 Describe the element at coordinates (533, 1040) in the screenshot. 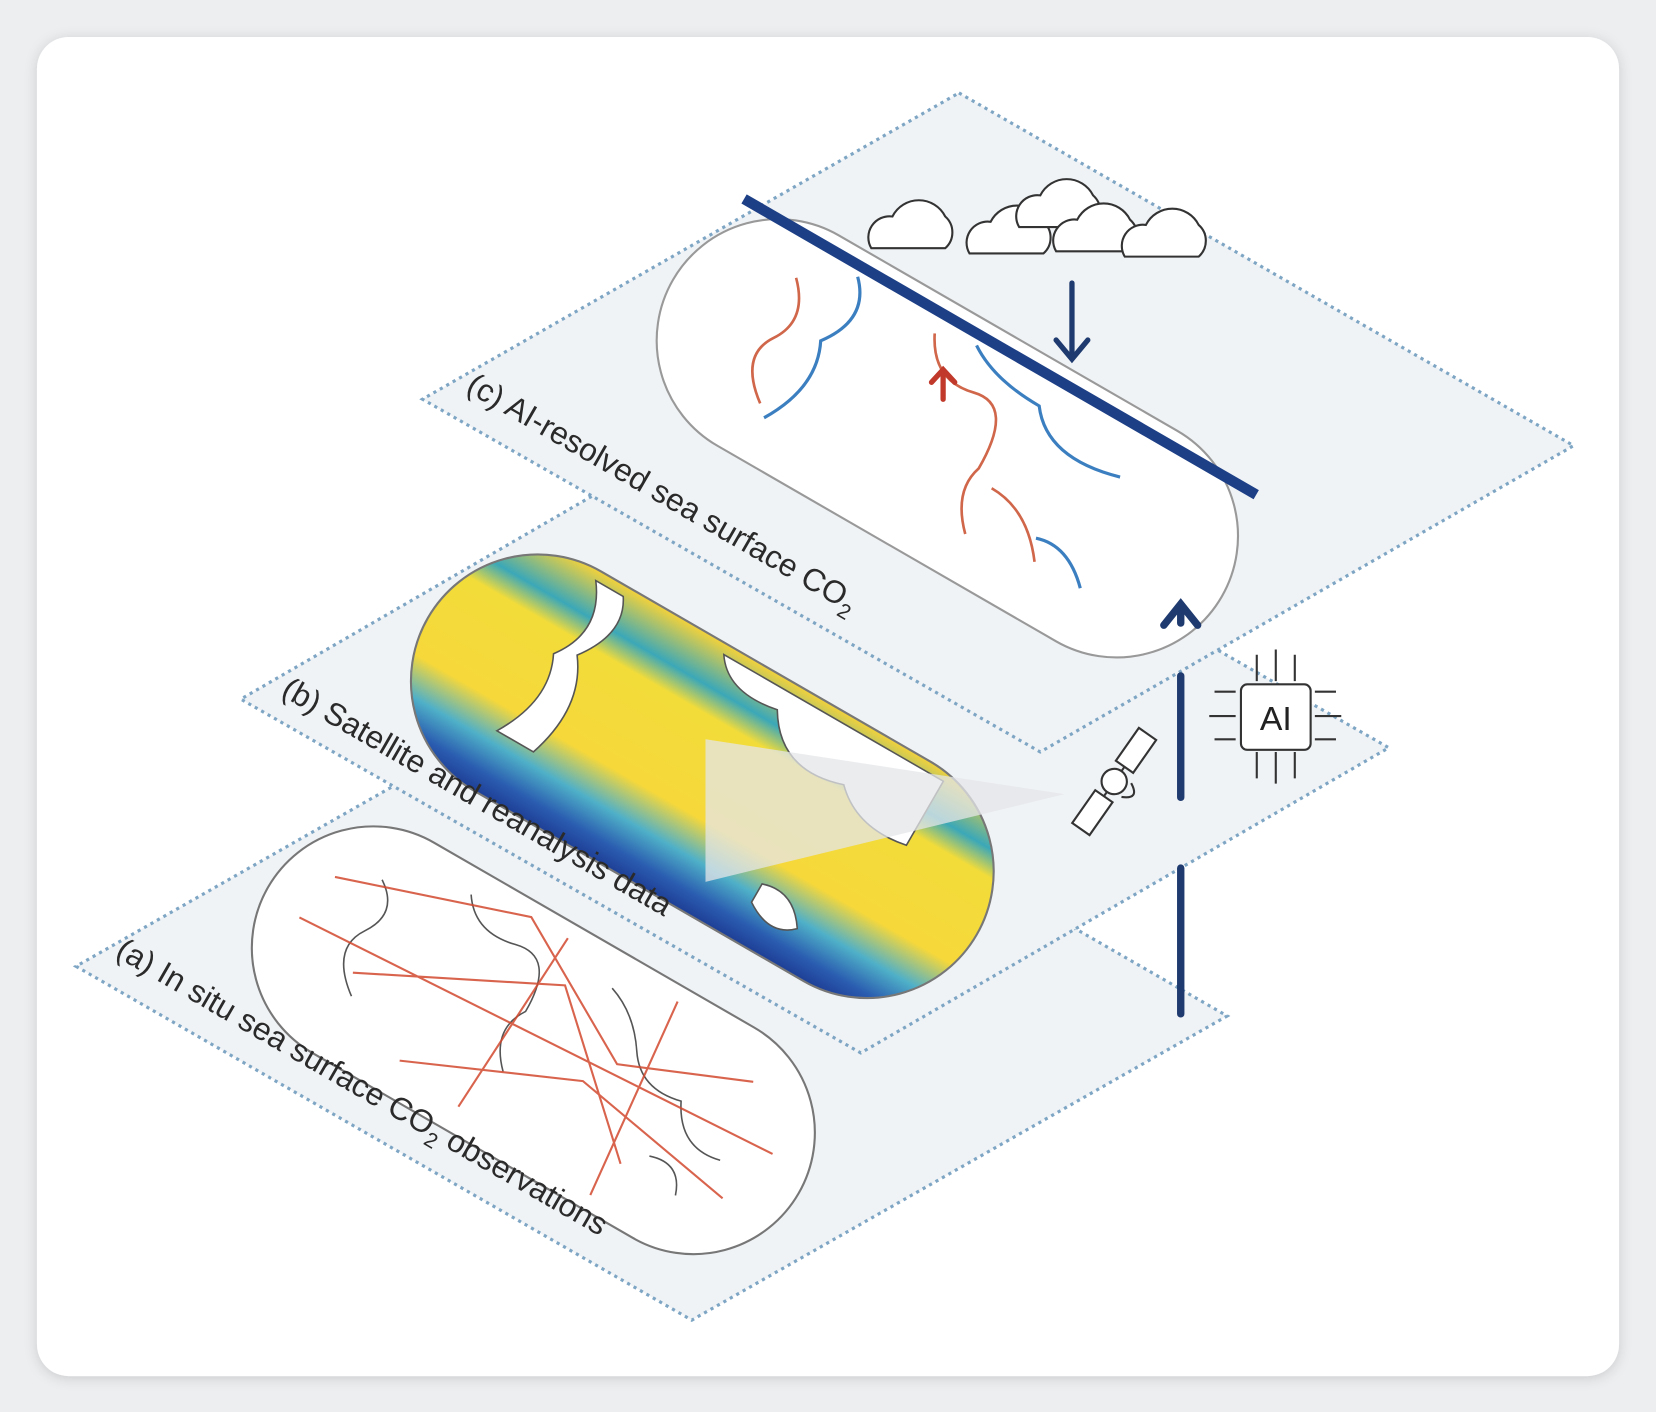

I see `map-a` at that location.